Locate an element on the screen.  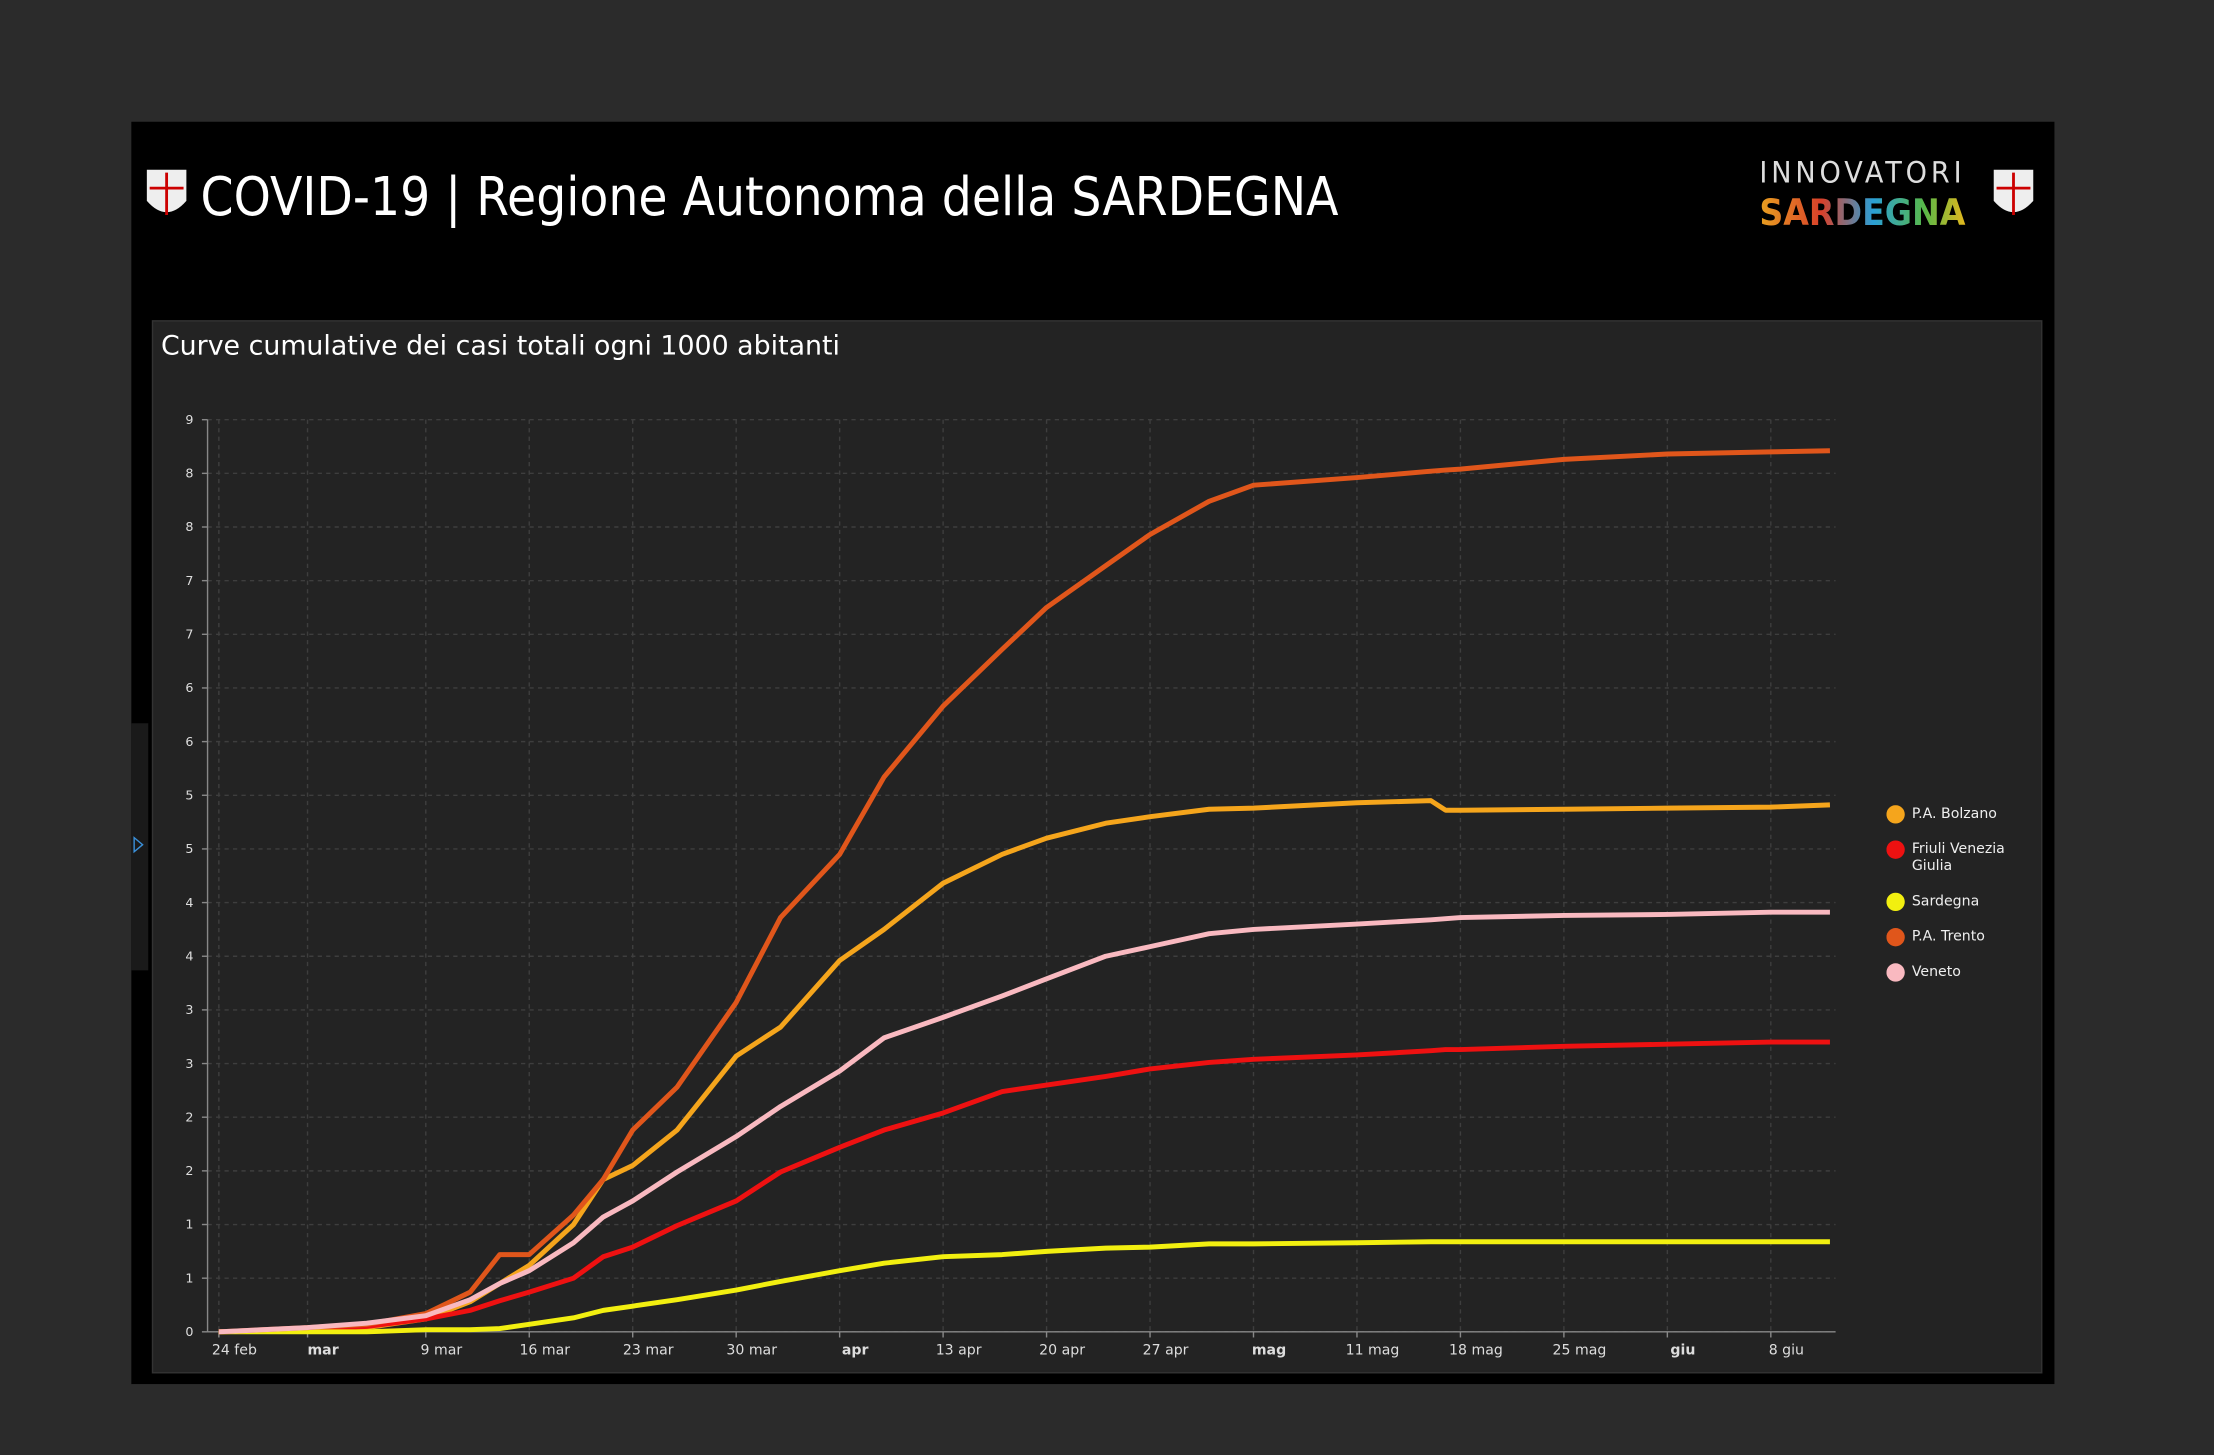
x-tick-label: mar is located at coordinates (322, 1350).